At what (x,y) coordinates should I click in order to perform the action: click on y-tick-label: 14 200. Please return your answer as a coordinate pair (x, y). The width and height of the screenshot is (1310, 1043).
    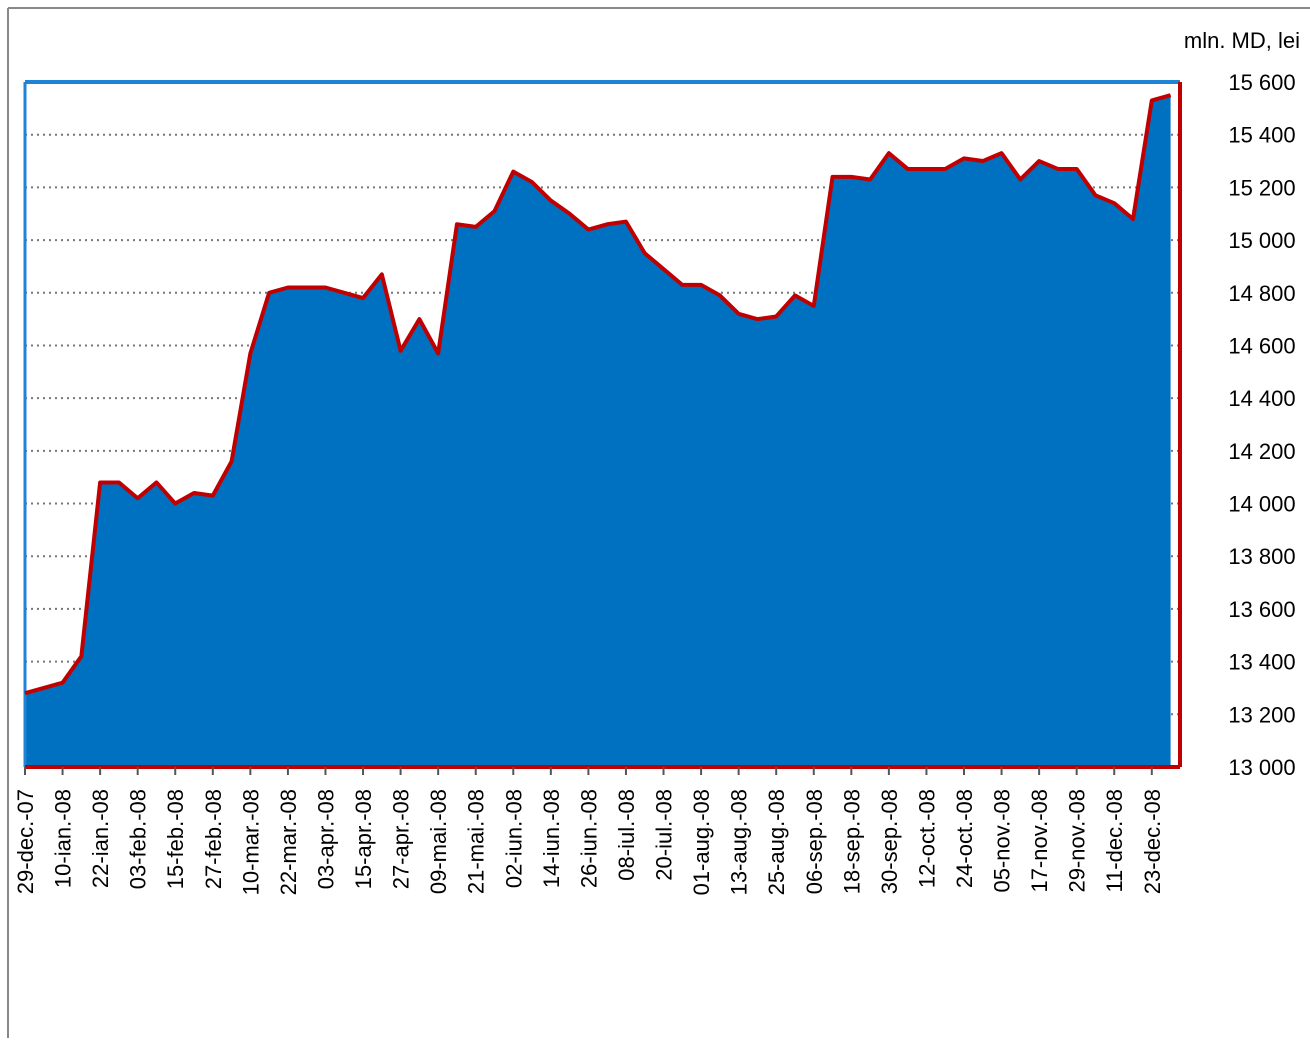
    Looking at the image, I should click on (1261, 451).